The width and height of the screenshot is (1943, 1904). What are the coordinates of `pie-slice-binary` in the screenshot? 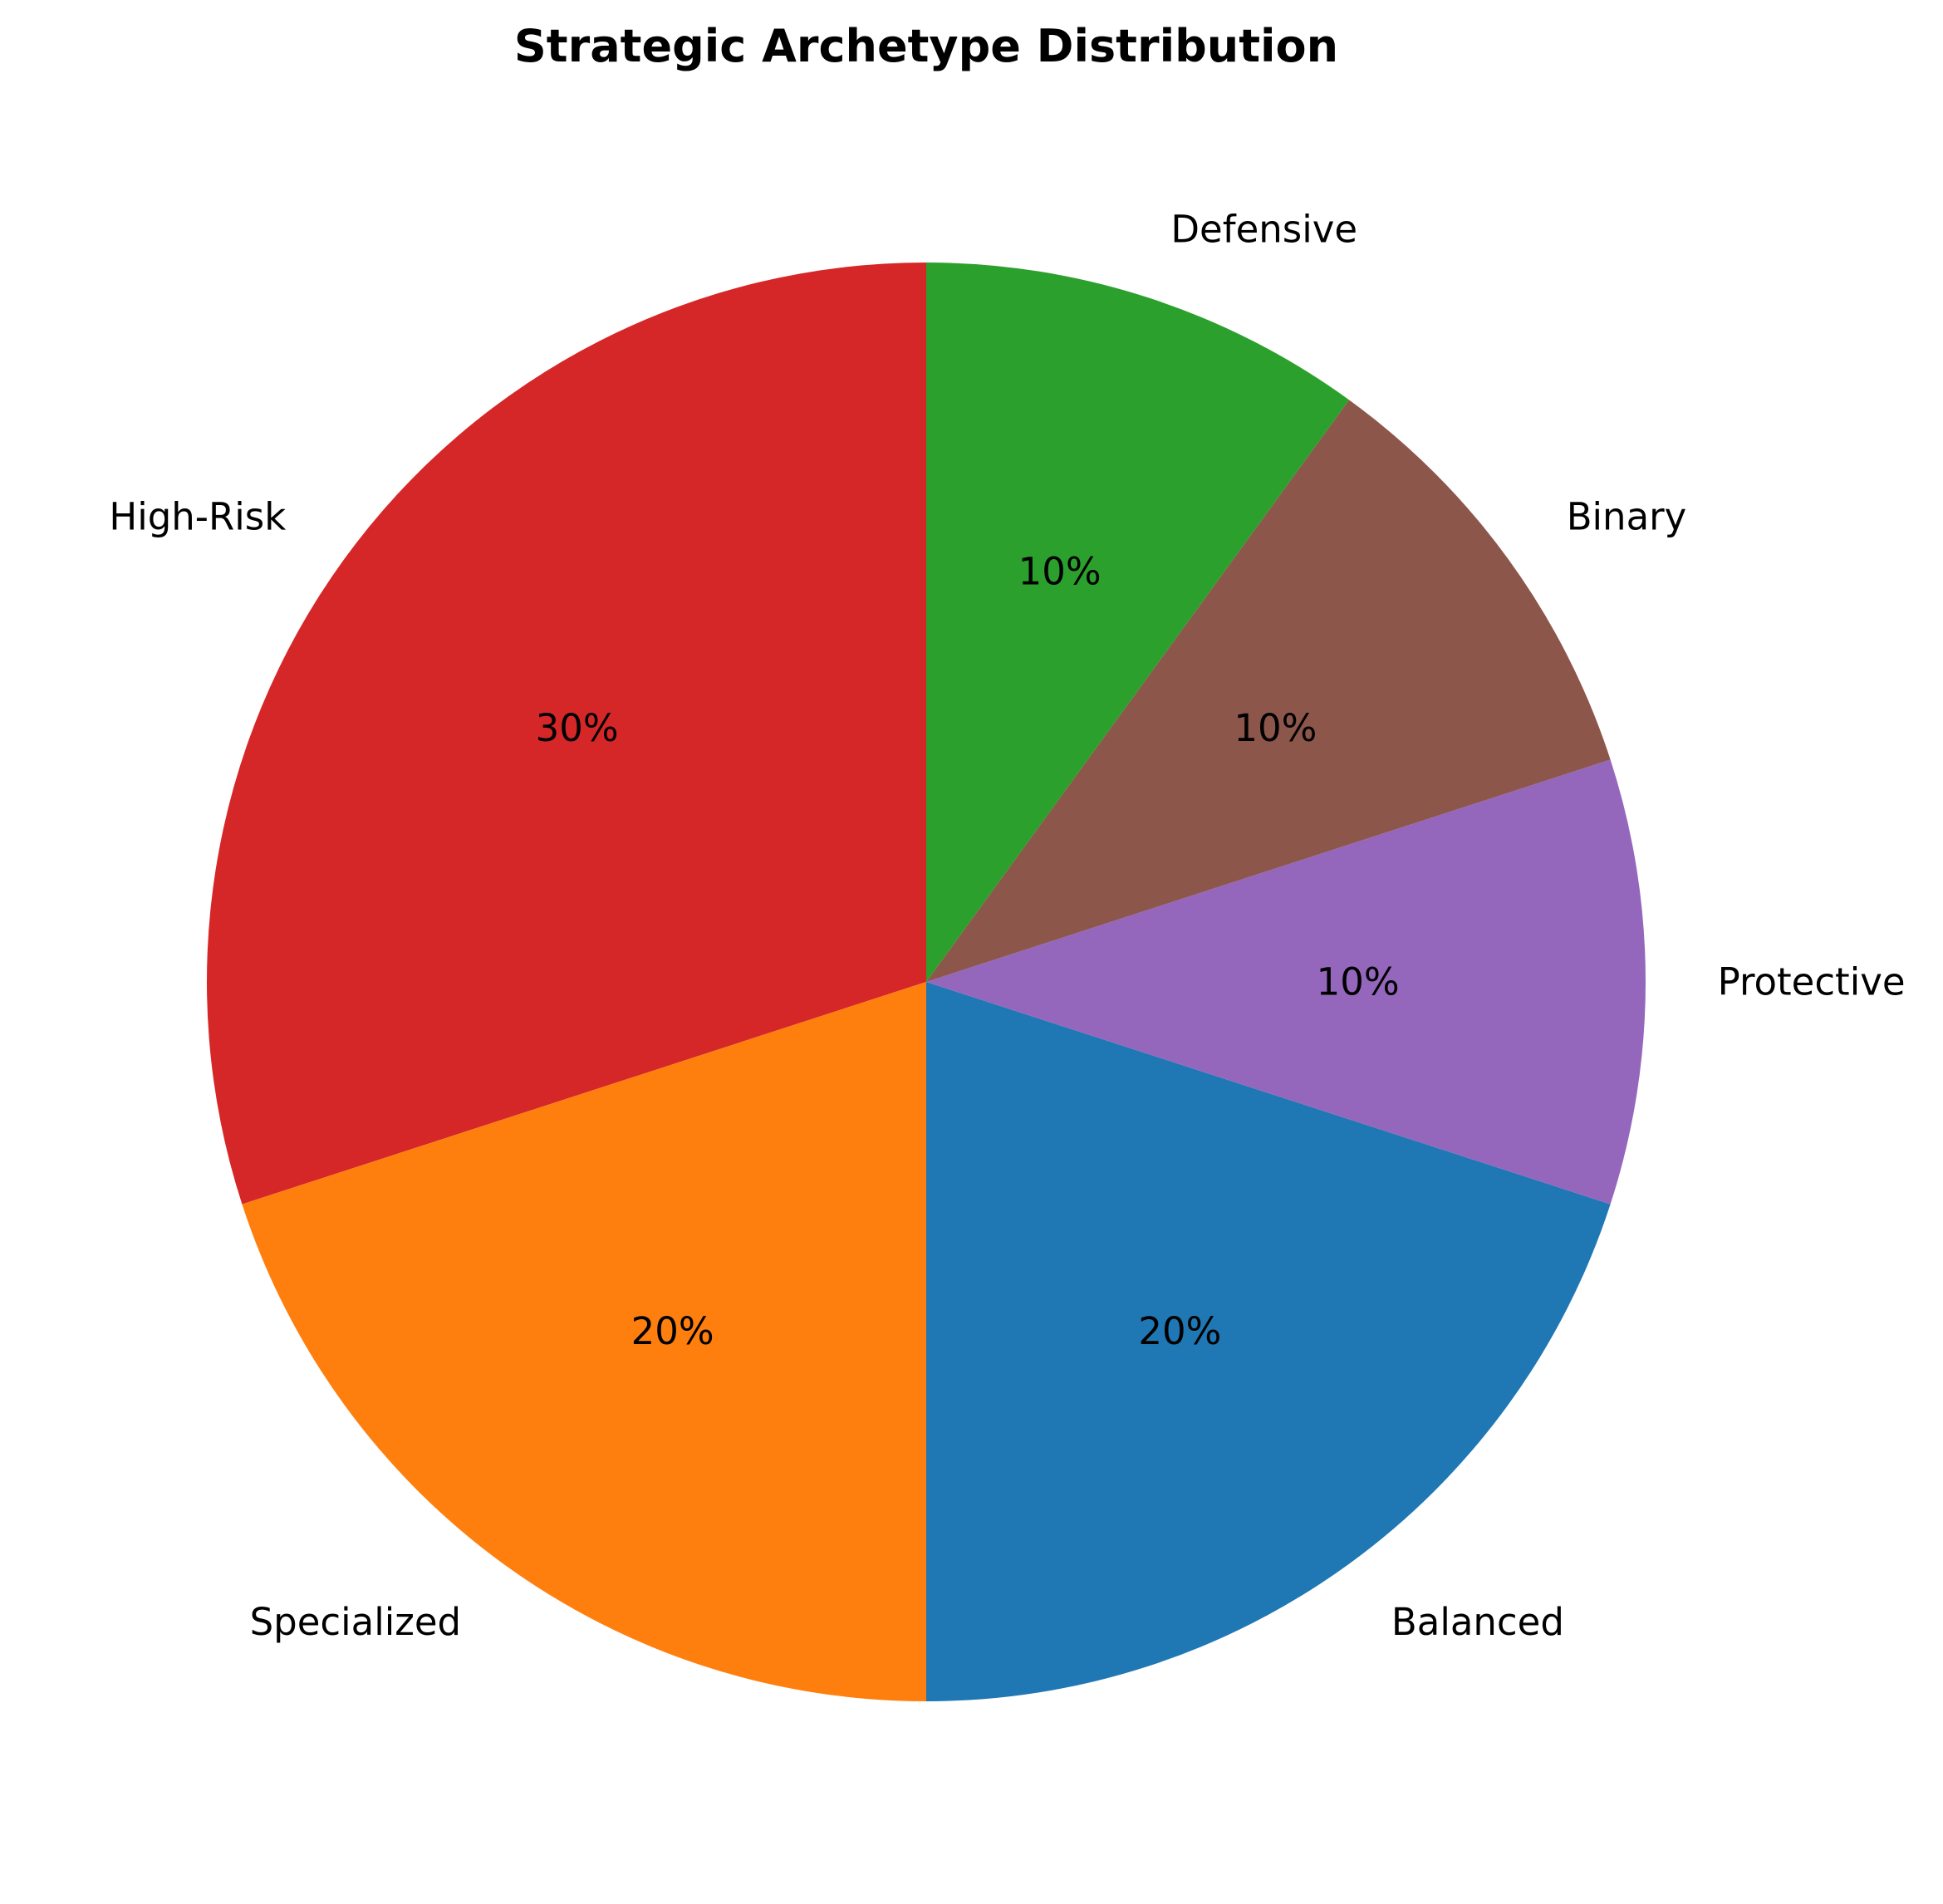 It's located at (1268, 691).